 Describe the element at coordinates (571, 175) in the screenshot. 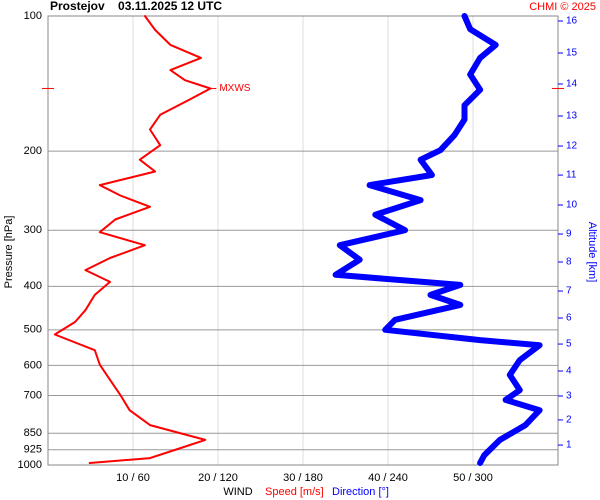

I see `y2-tick-label: 11` at that location.